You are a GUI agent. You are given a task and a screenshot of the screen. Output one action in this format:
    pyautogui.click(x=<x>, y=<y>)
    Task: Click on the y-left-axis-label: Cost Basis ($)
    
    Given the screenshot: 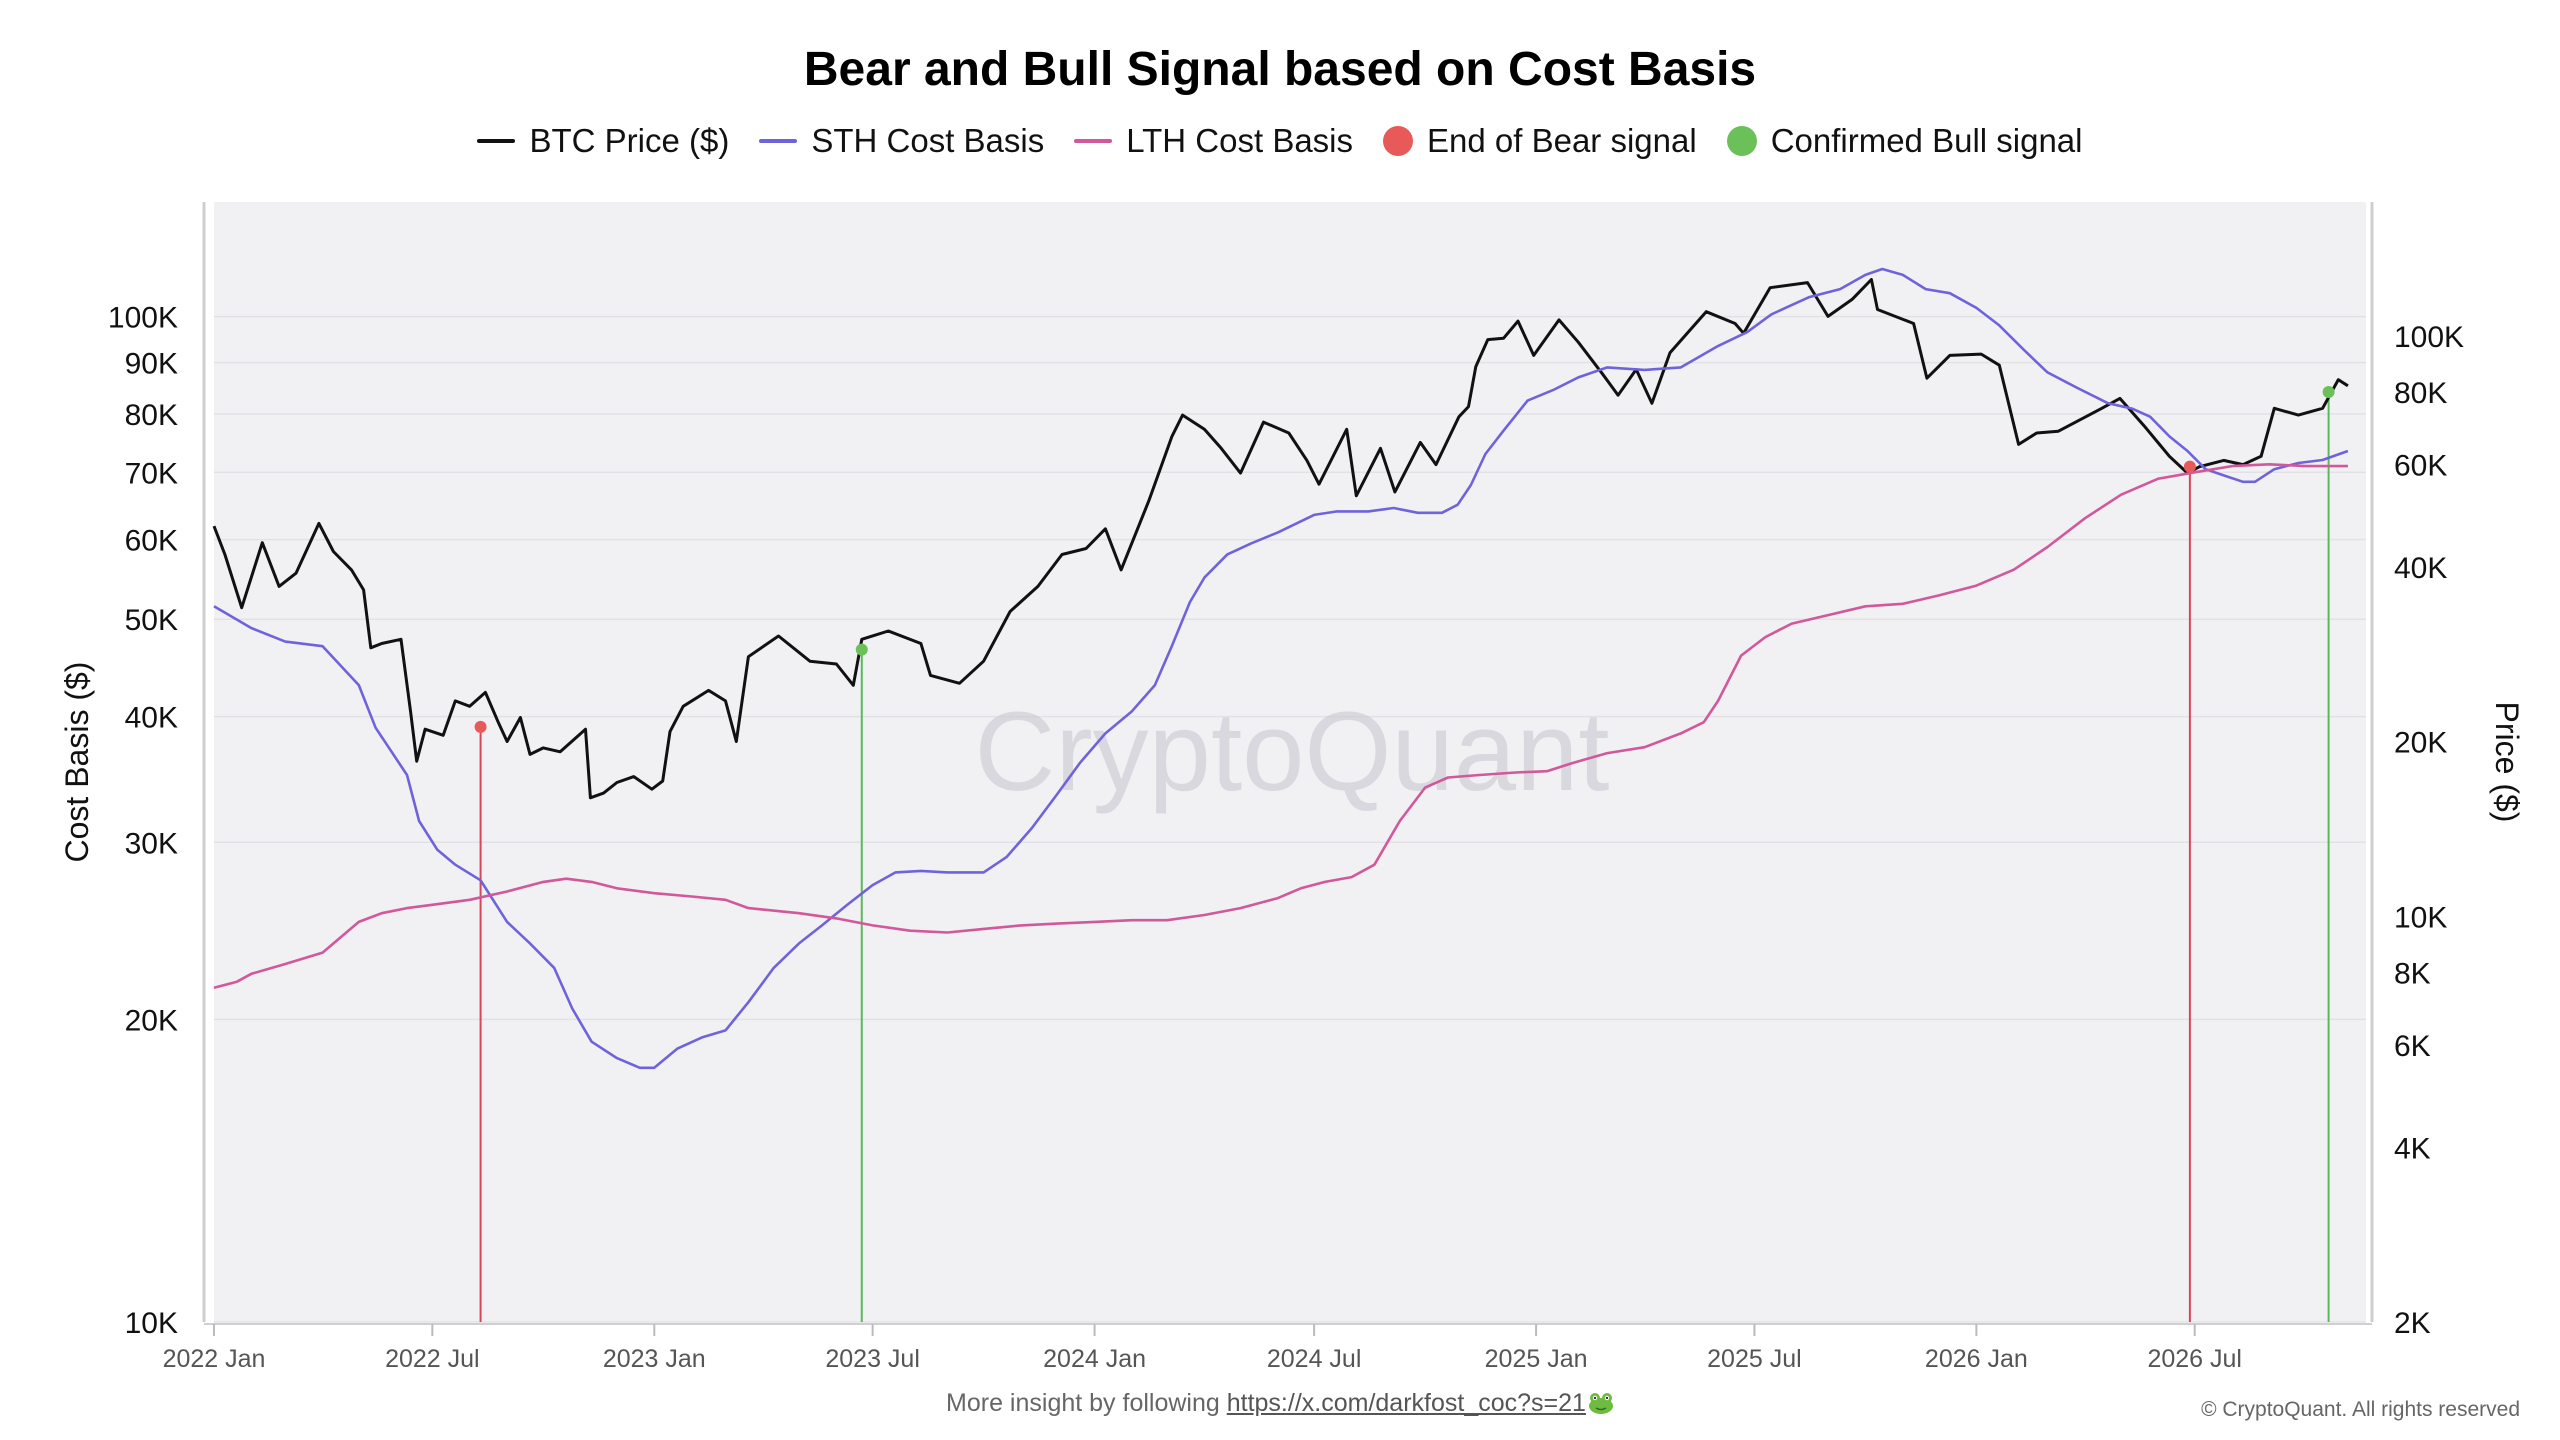 What is the action you would take?
    pyautogui.click(x=77, y=762)
    